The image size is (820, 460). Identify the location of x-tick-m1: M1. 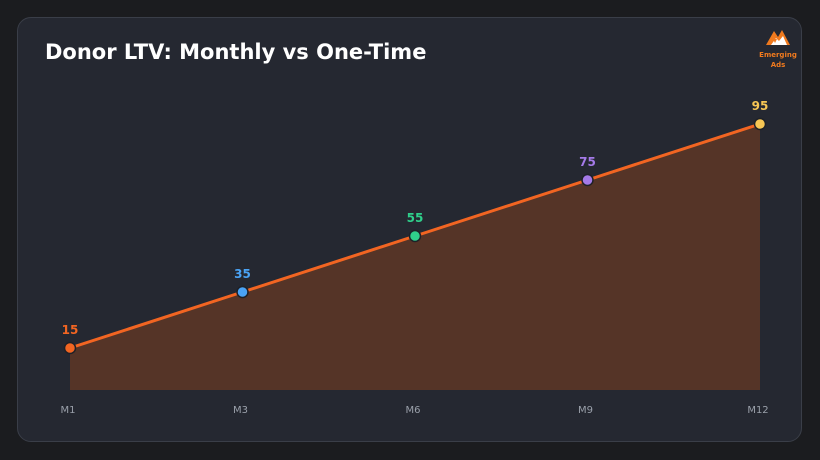
(68, 410).